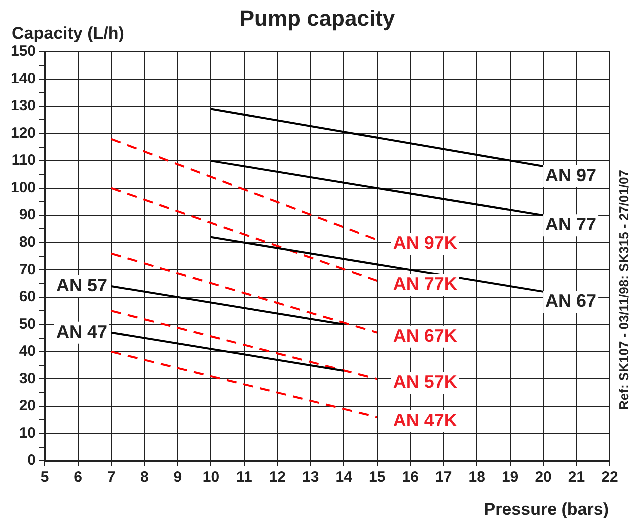 This screenshot has height=524, width=635. I want to click on y-tick-label: 60, so click(27, 297).